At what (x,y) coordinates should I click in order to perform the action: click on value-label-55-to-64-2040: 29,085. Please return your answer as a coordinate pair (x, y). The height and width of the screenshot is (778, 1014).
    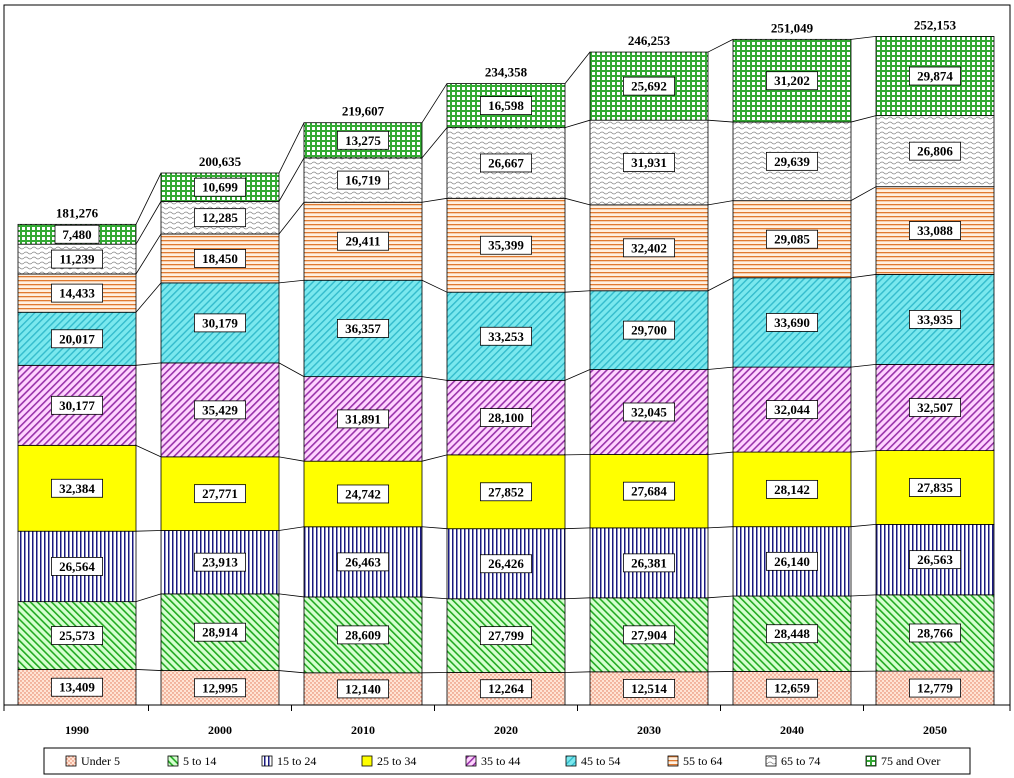
    Looking at the image, I should click on (792, 239).